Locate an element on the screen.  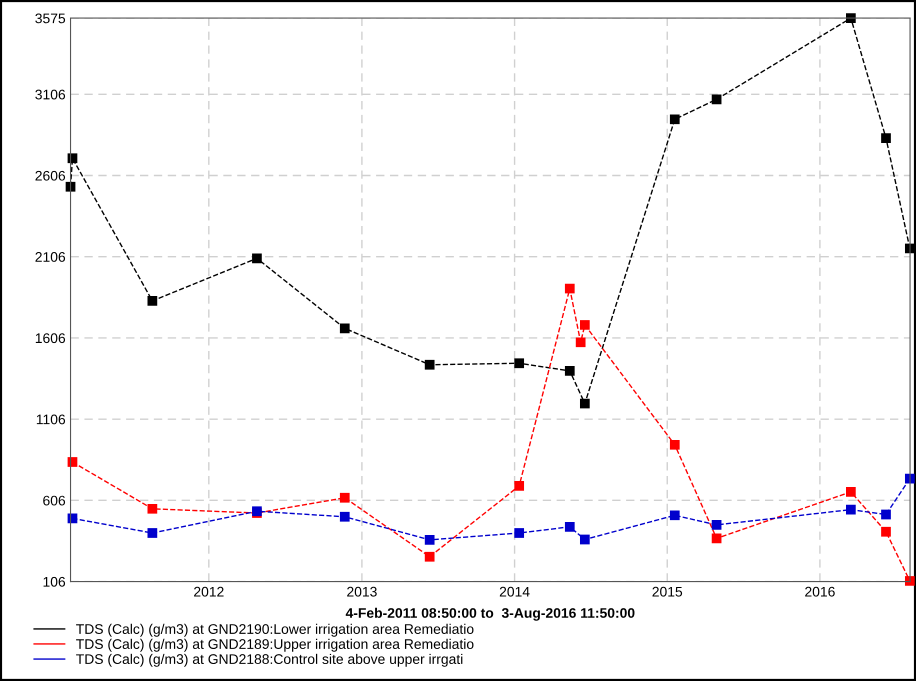
x-tick-label: 2012 is located at coordinates (209, 591).